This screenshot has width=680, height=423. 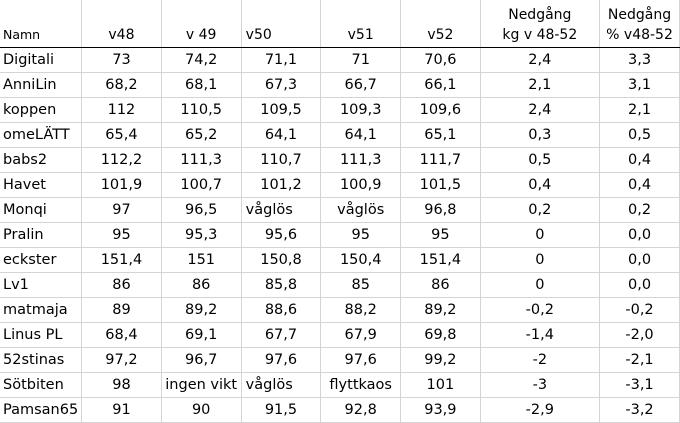 What do you see at coordinates (41, 260) in the screenshot?
I see `cell-name: eckster` at bounding box center [41, 260].